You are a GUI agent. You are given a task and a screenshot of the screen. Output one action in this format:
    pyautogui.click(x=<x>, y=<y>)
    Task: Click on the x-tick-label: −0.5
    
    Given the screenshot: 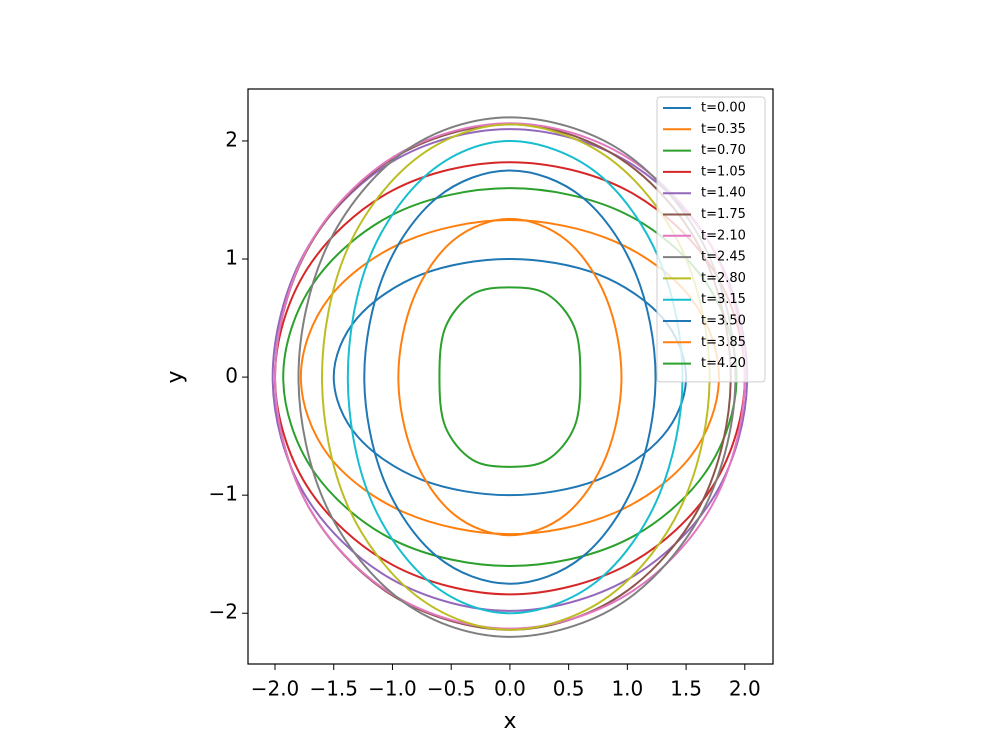 What is the action you would take?
    pyautogui.click(x=451, y=689)
    